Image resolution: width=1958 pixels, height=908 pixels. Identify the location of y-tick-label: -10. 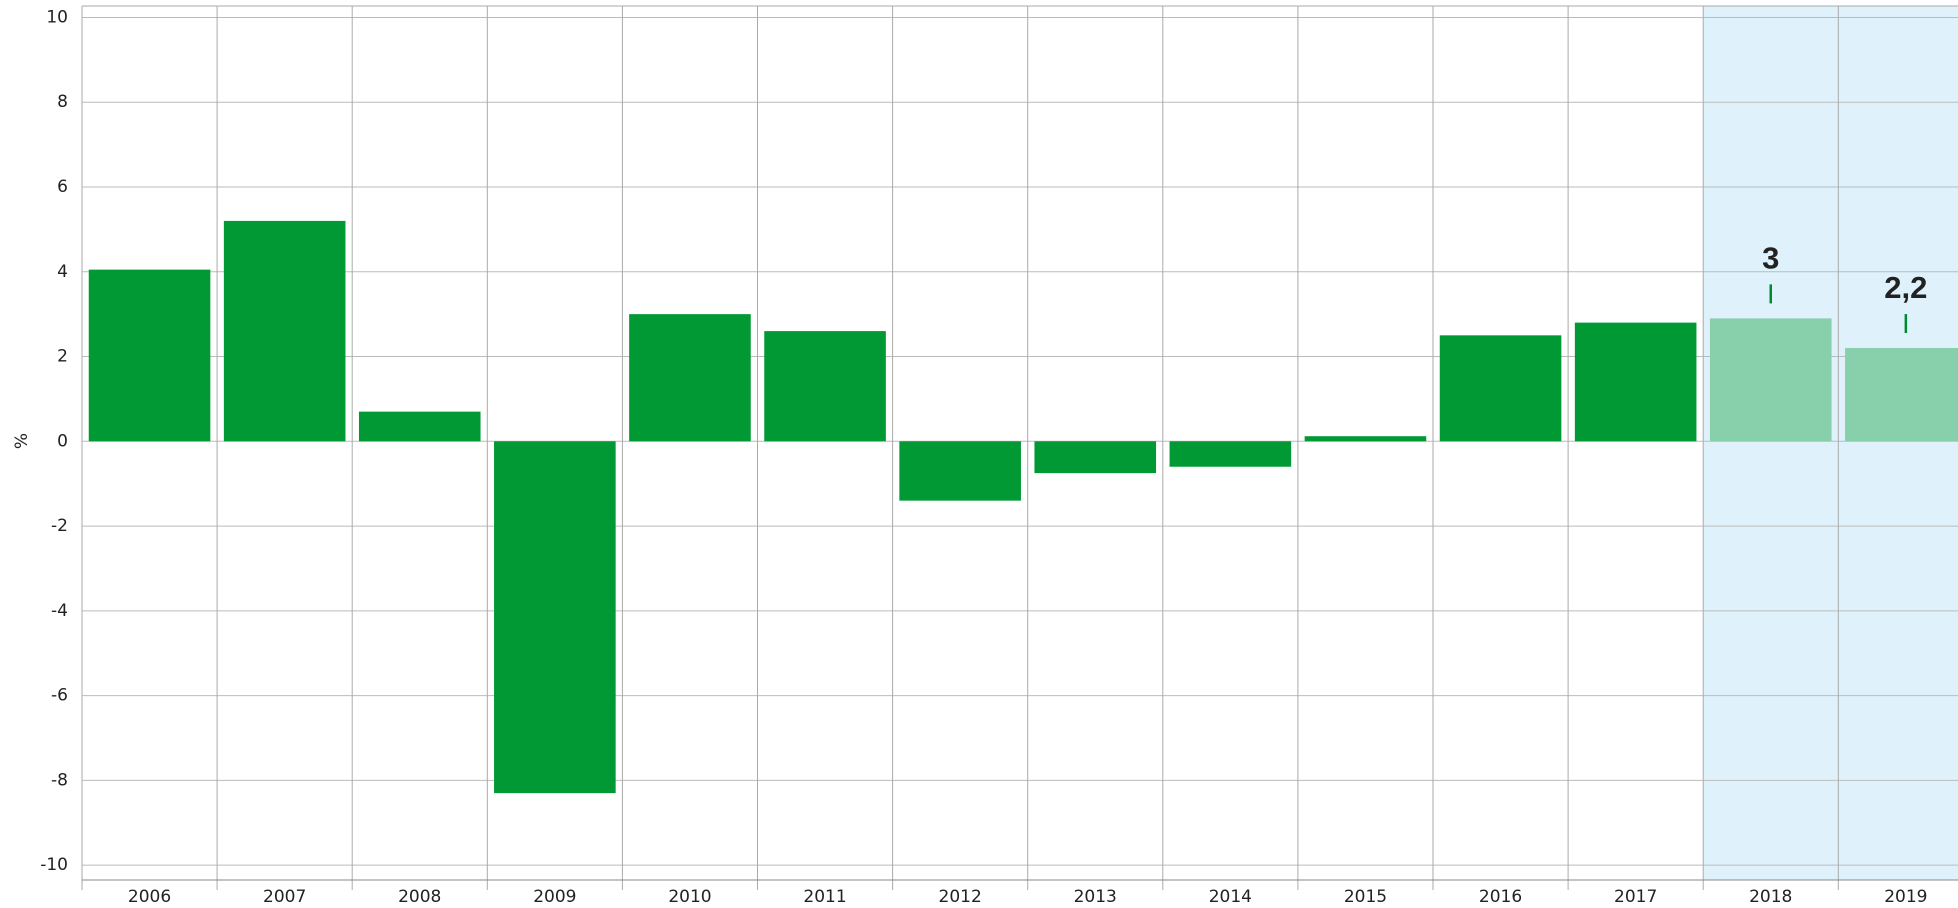
(54, 865).